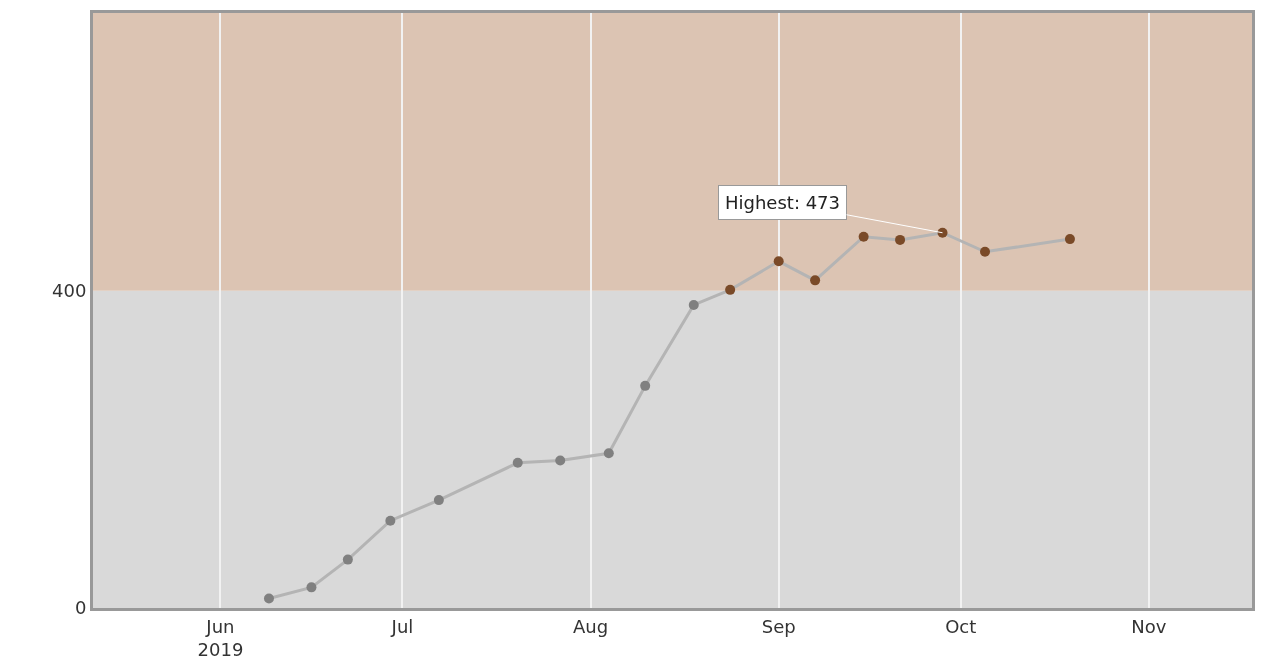  What do you see at coordinates (402, 626) in the screenshot?
I see `x-tick-label: Jul` at bounding box center [402, 626].